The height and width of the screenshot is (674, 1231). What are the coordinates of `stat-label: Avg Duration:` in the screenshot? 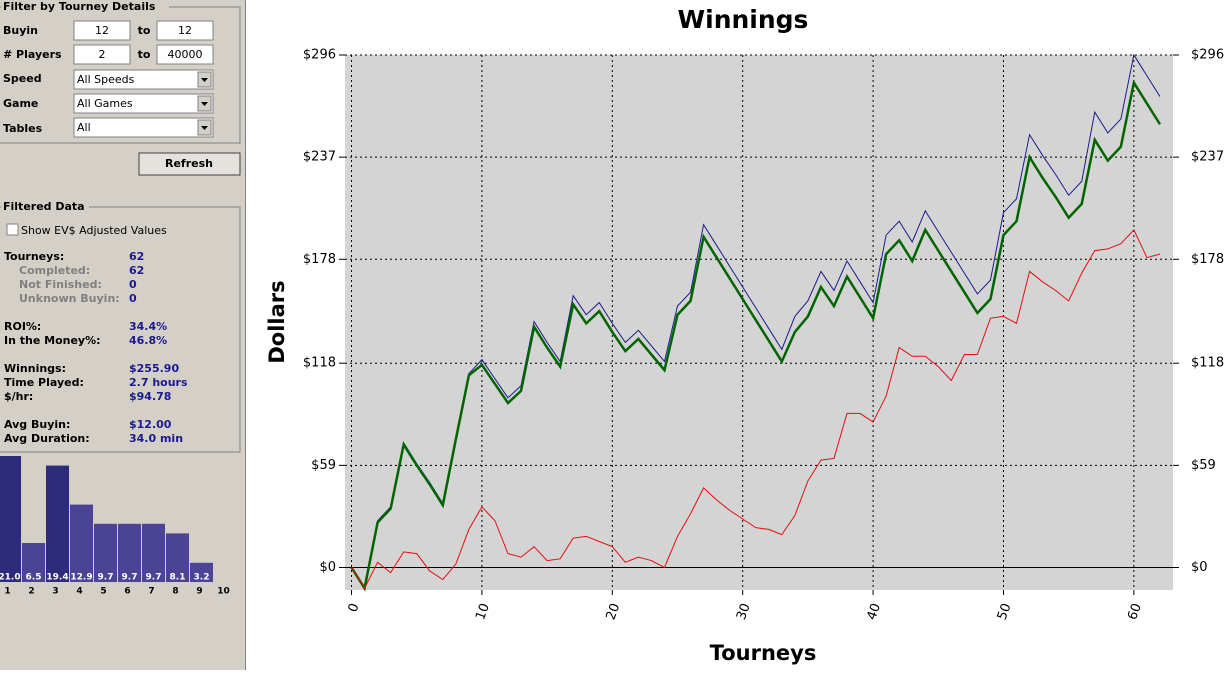 It's located at (47, 438).